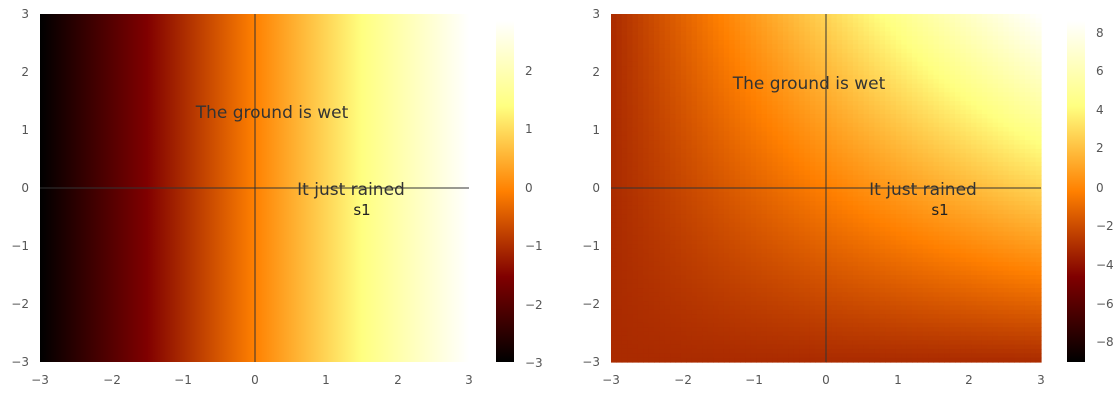 This screenshot has height=393, width=1117. I want to click on left-x-tick: 1, so click(326, 380).